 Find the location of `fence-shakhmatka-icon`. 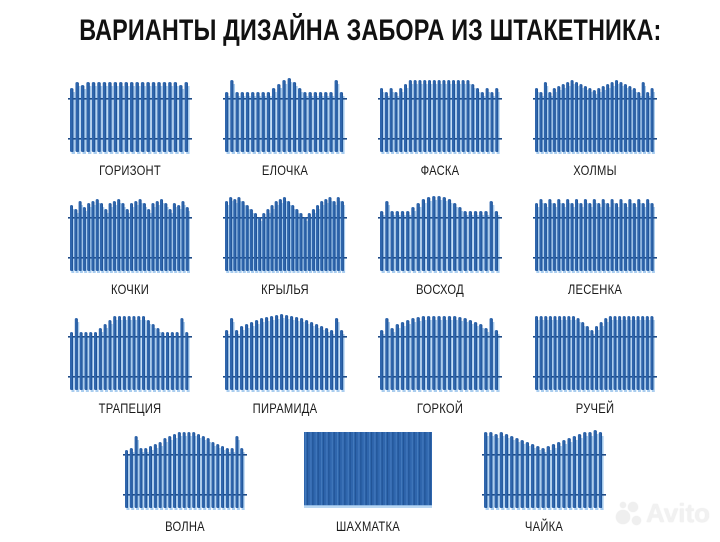

fence-shakhmatka-icon is located at coordinates (368, 470).